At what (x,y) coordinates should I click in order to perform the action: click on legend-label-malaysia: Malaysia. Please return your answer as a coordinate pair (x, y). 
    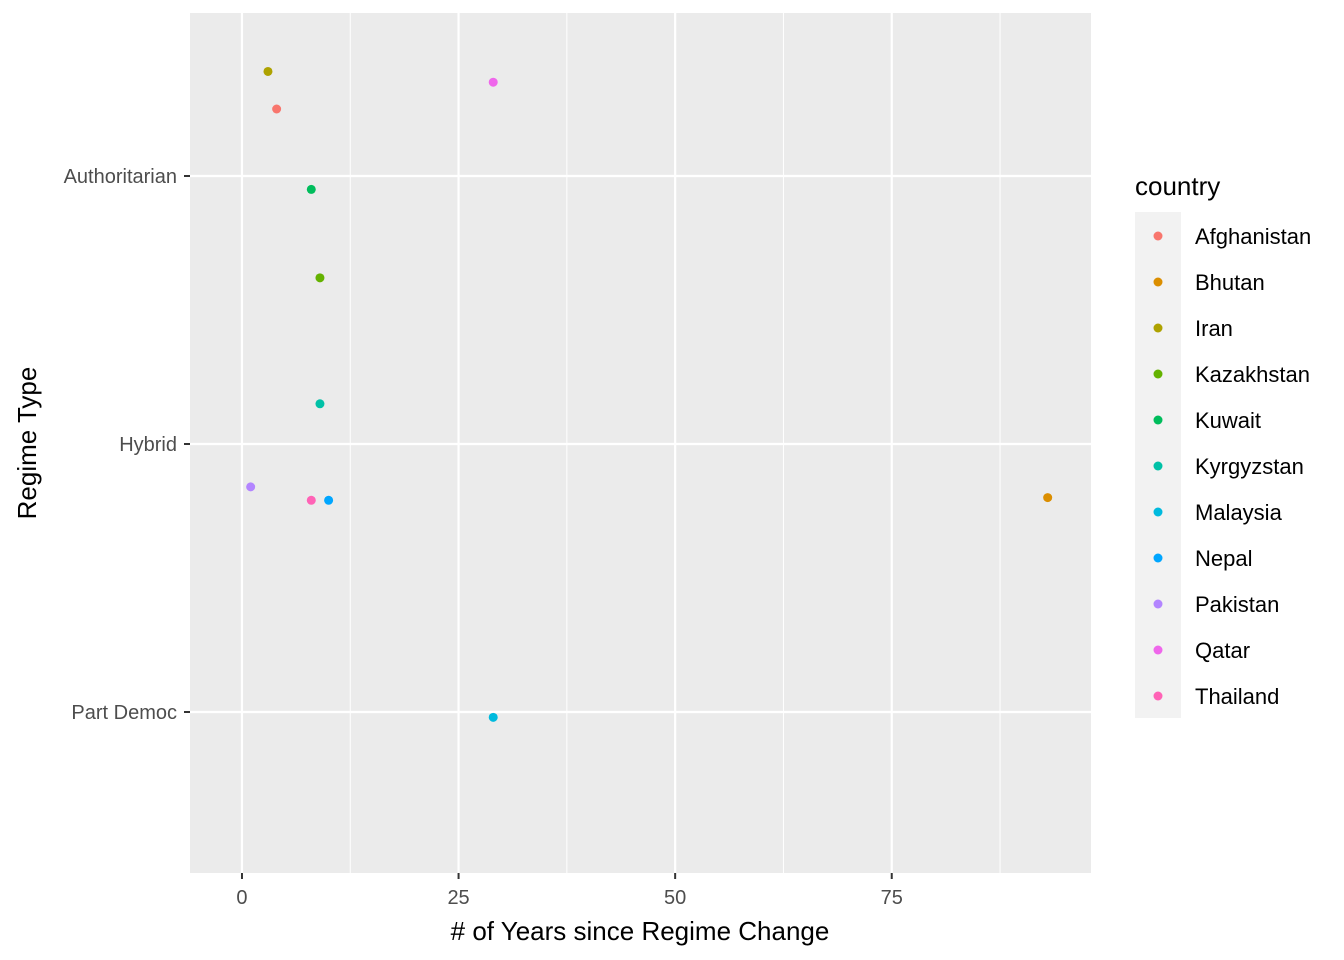
    Looking at the image, I should click on (1239, 512).